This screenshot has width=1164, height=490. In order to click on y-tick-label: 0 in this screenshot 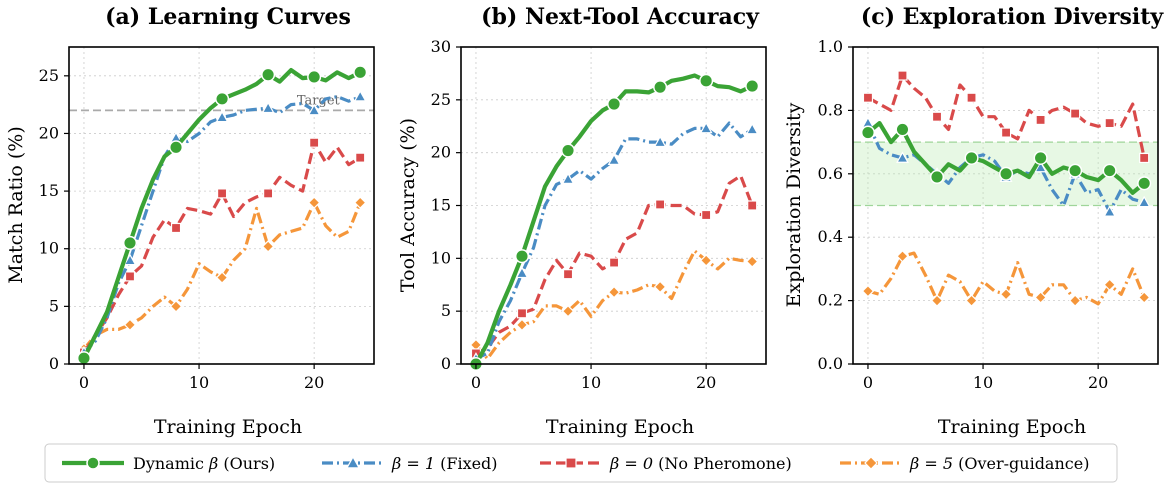, I will do `click(54, 363)`.